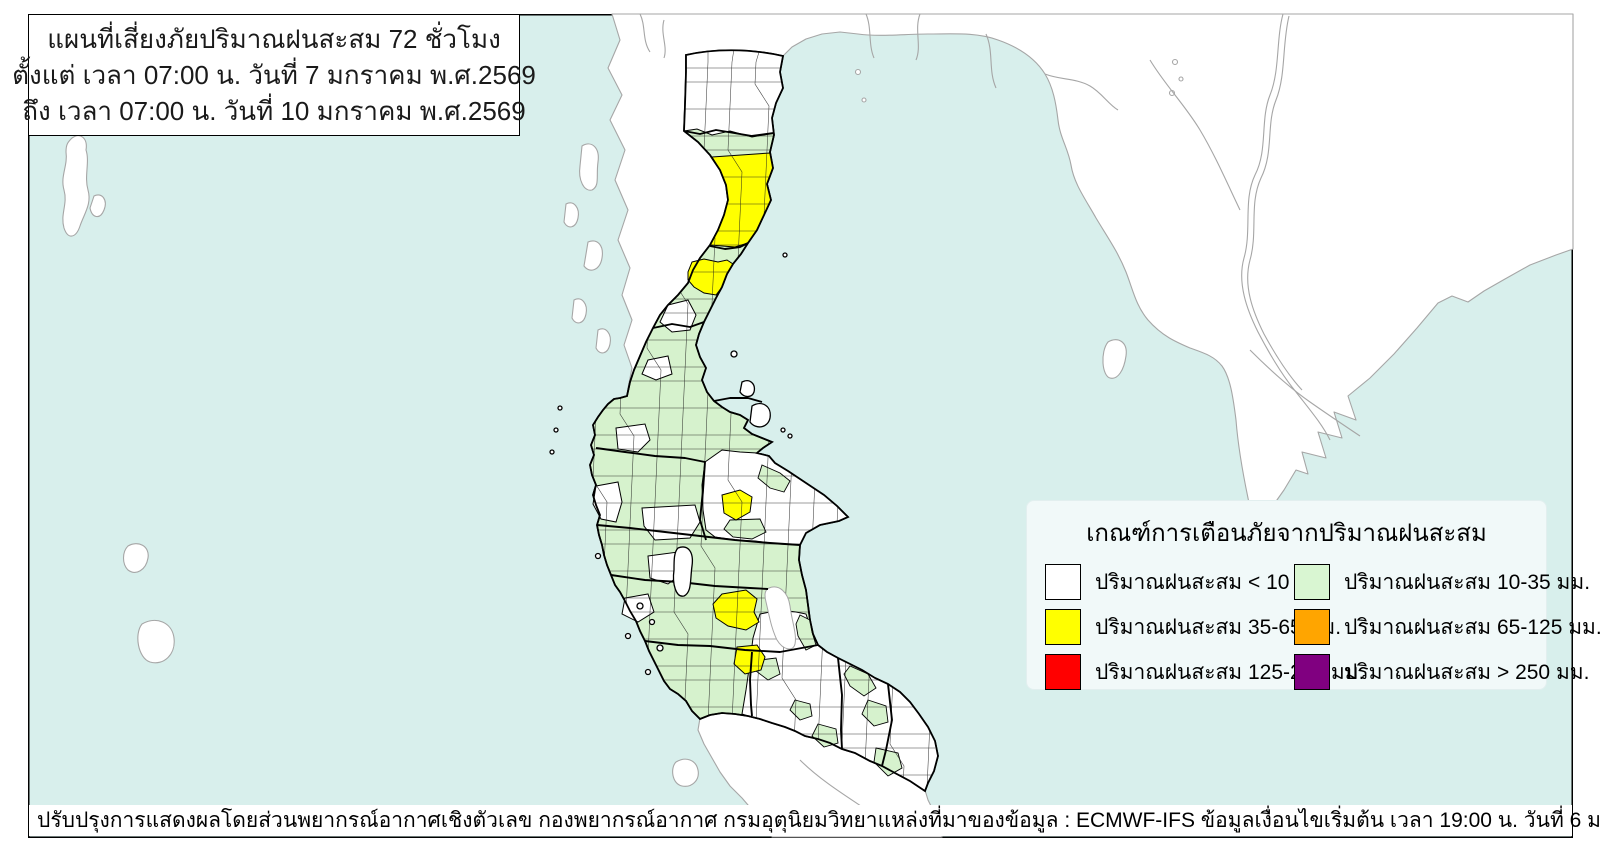  I want to click on province-borders, so click(744, 448).